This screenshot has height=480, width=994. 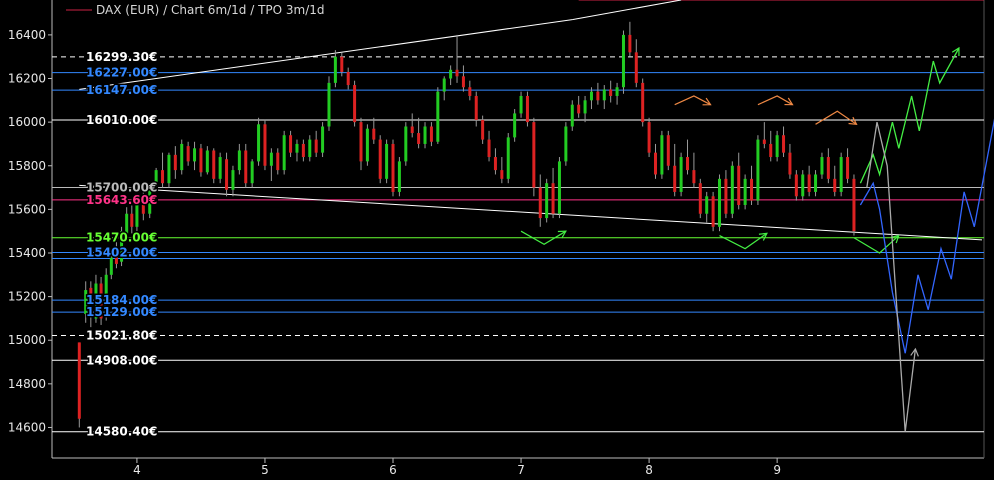 What do you see at coordinates (27, 340) in the screenshot?
I see `y-tick-label: 15000` at bounding box center [27, 340].